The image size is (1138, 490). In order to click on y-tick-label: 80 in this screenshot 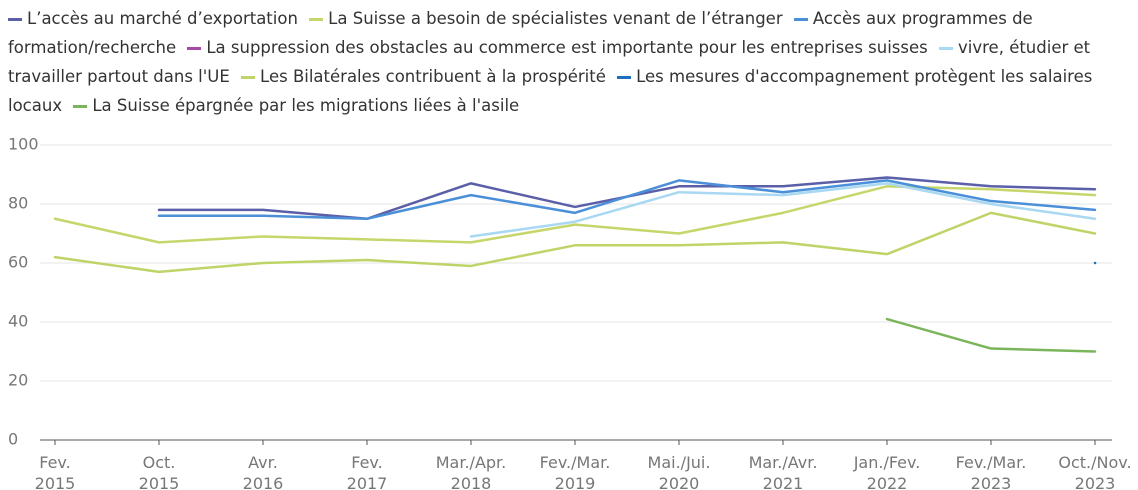, I will do `click(18, 203)`.